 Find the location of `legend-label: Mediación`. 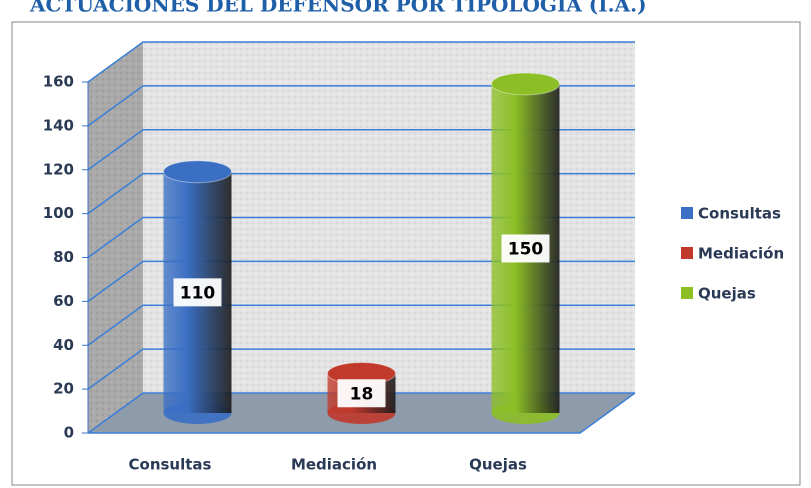

legend-label: Mediación is located at coordinates (741, 254).